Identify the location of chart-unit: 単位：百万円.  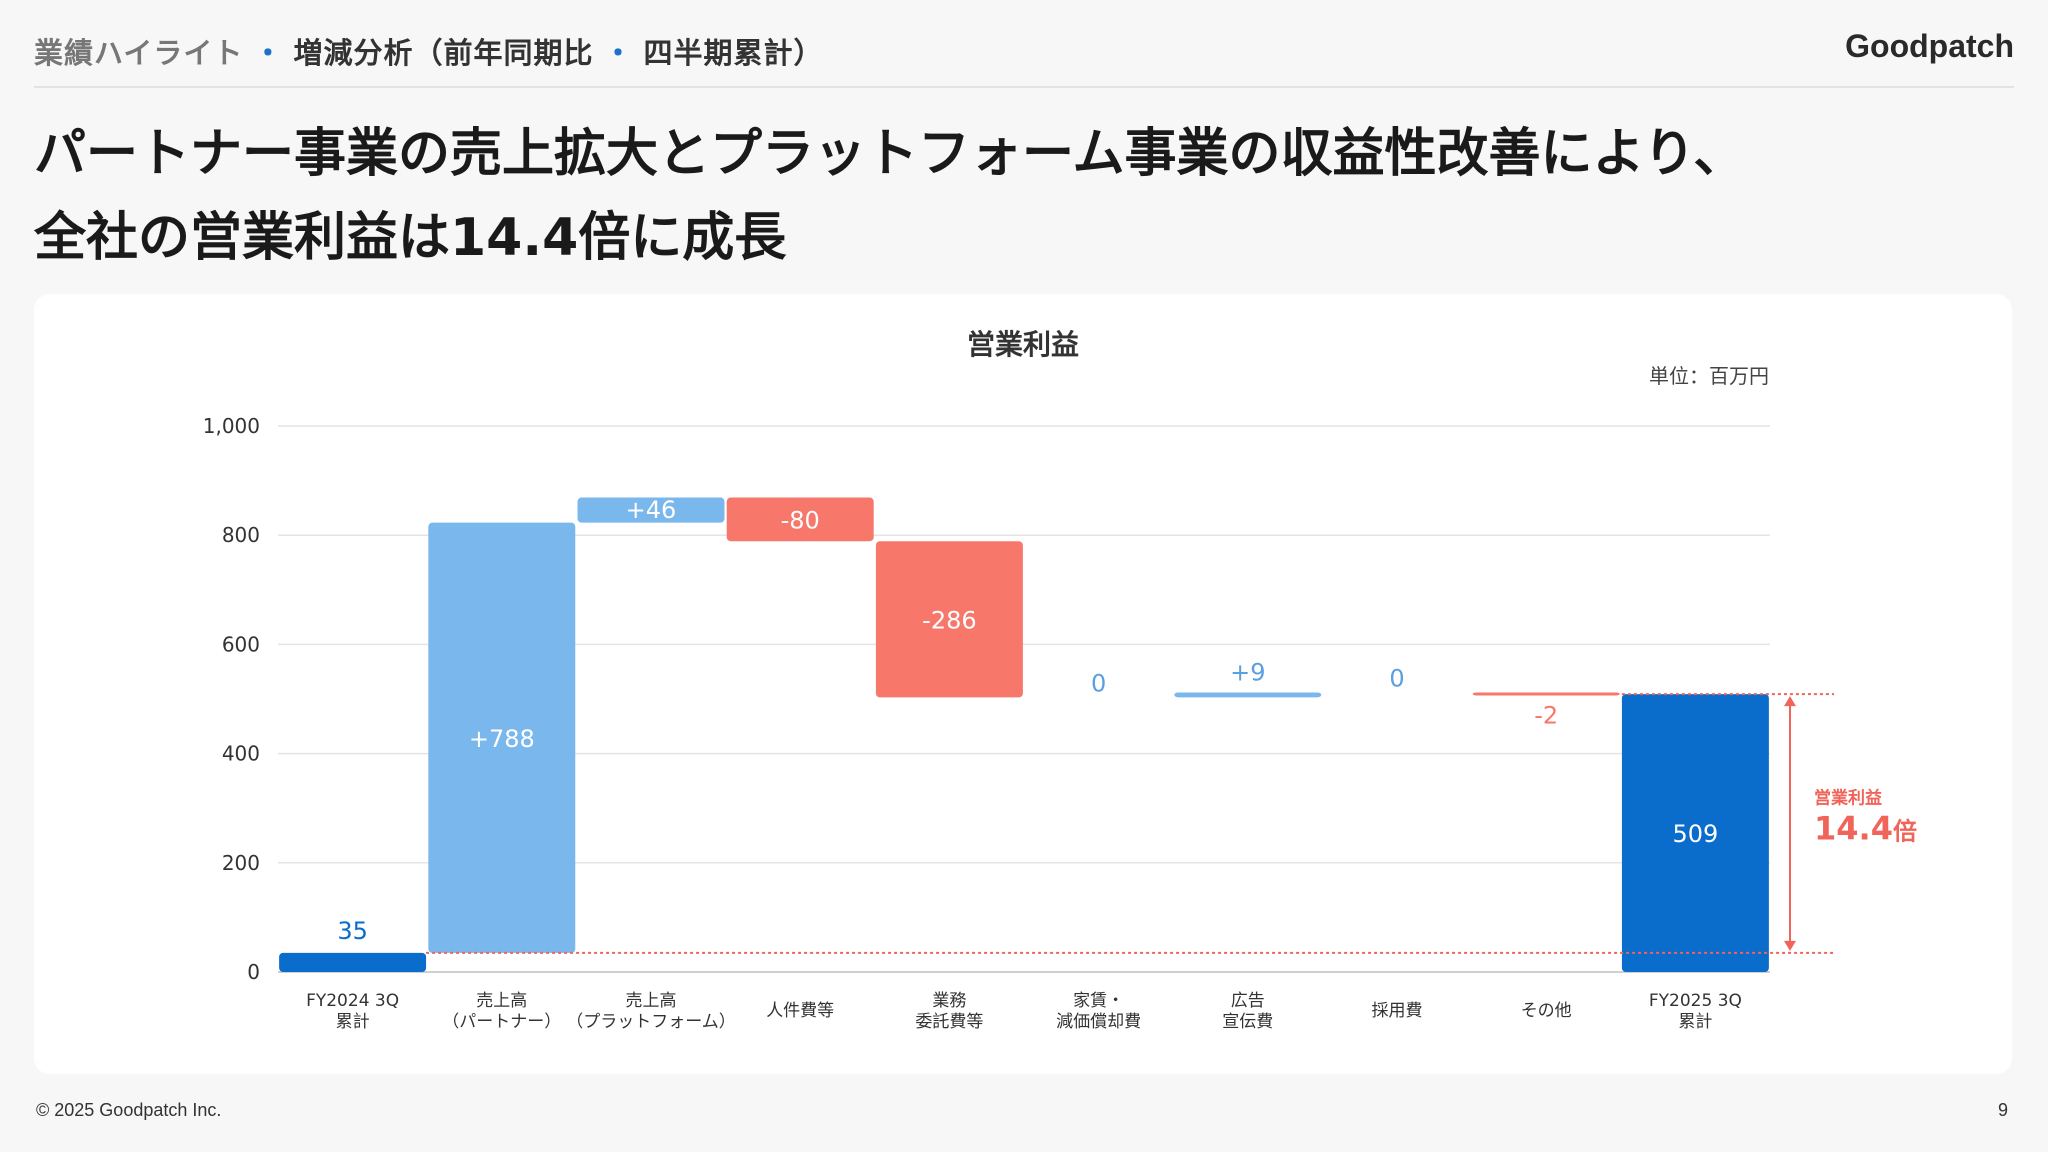
(1709, 376).